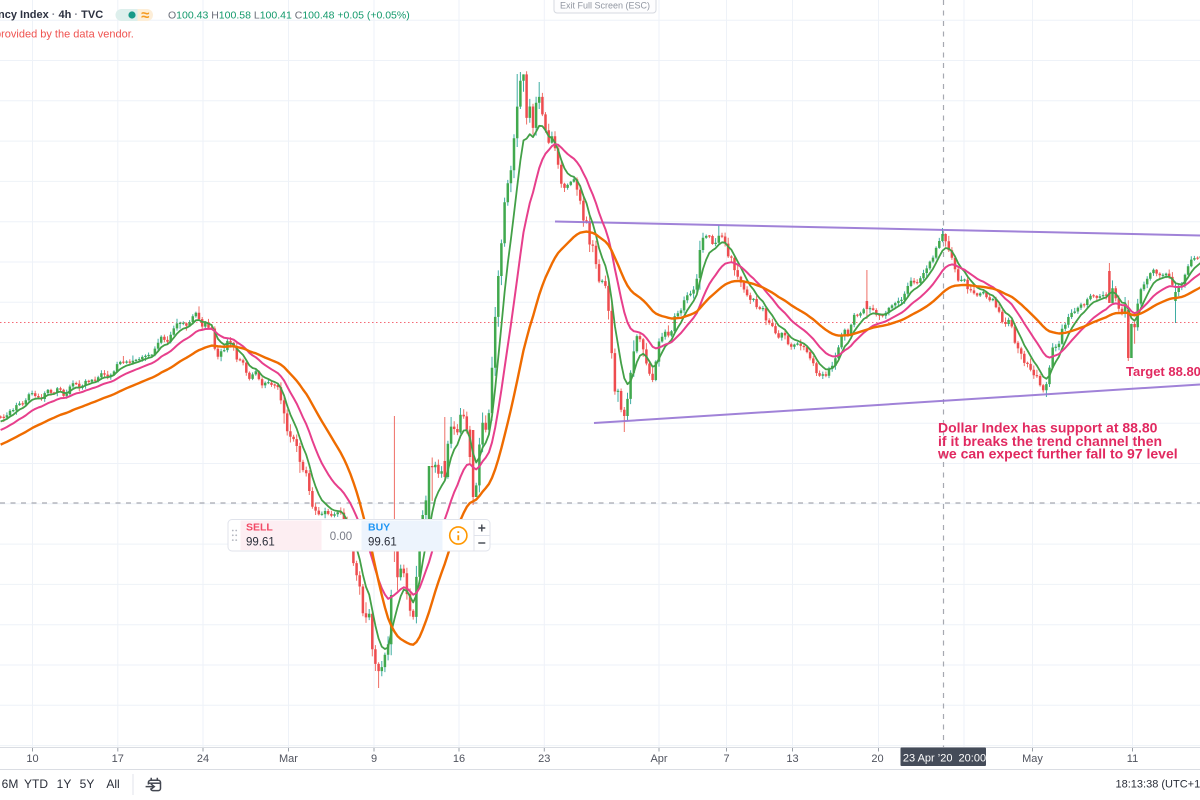 The image size is (1200, 800). Describe the element at coordinates (10, 784) in the screenshot. I see `svg-text: 6M` at that location.